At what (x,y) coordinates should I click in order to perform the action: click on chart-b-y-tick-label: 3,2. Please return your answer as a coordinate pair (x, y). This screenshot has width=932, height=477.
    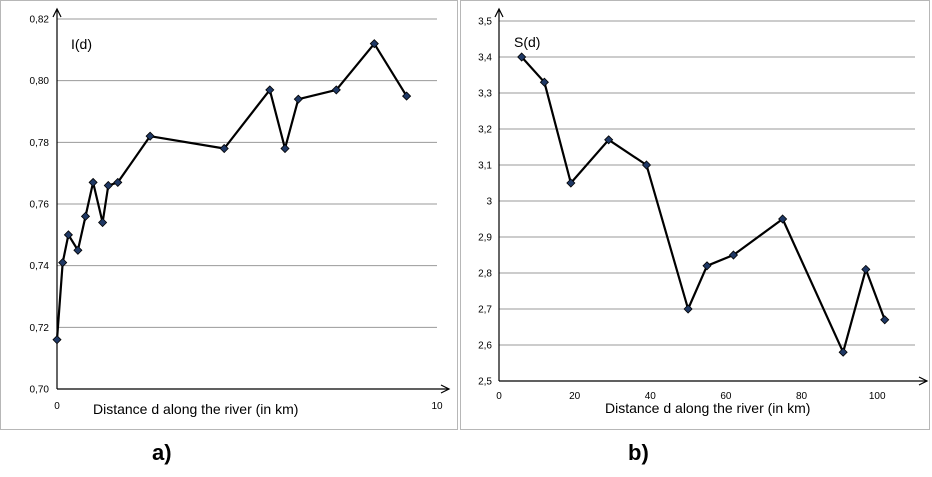
    Looking at the image, I should click on (485, 130).